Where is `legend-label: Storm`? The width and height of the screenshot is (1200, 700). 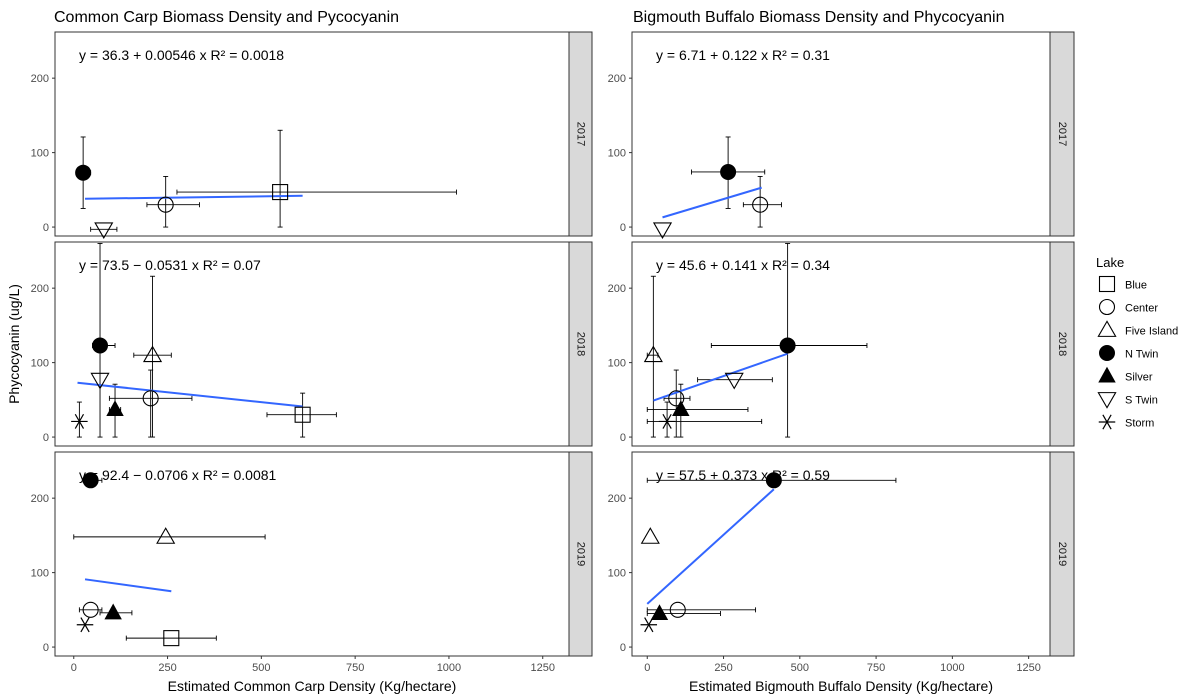
legend-label: Storm is located at coordinates (1139, 424).